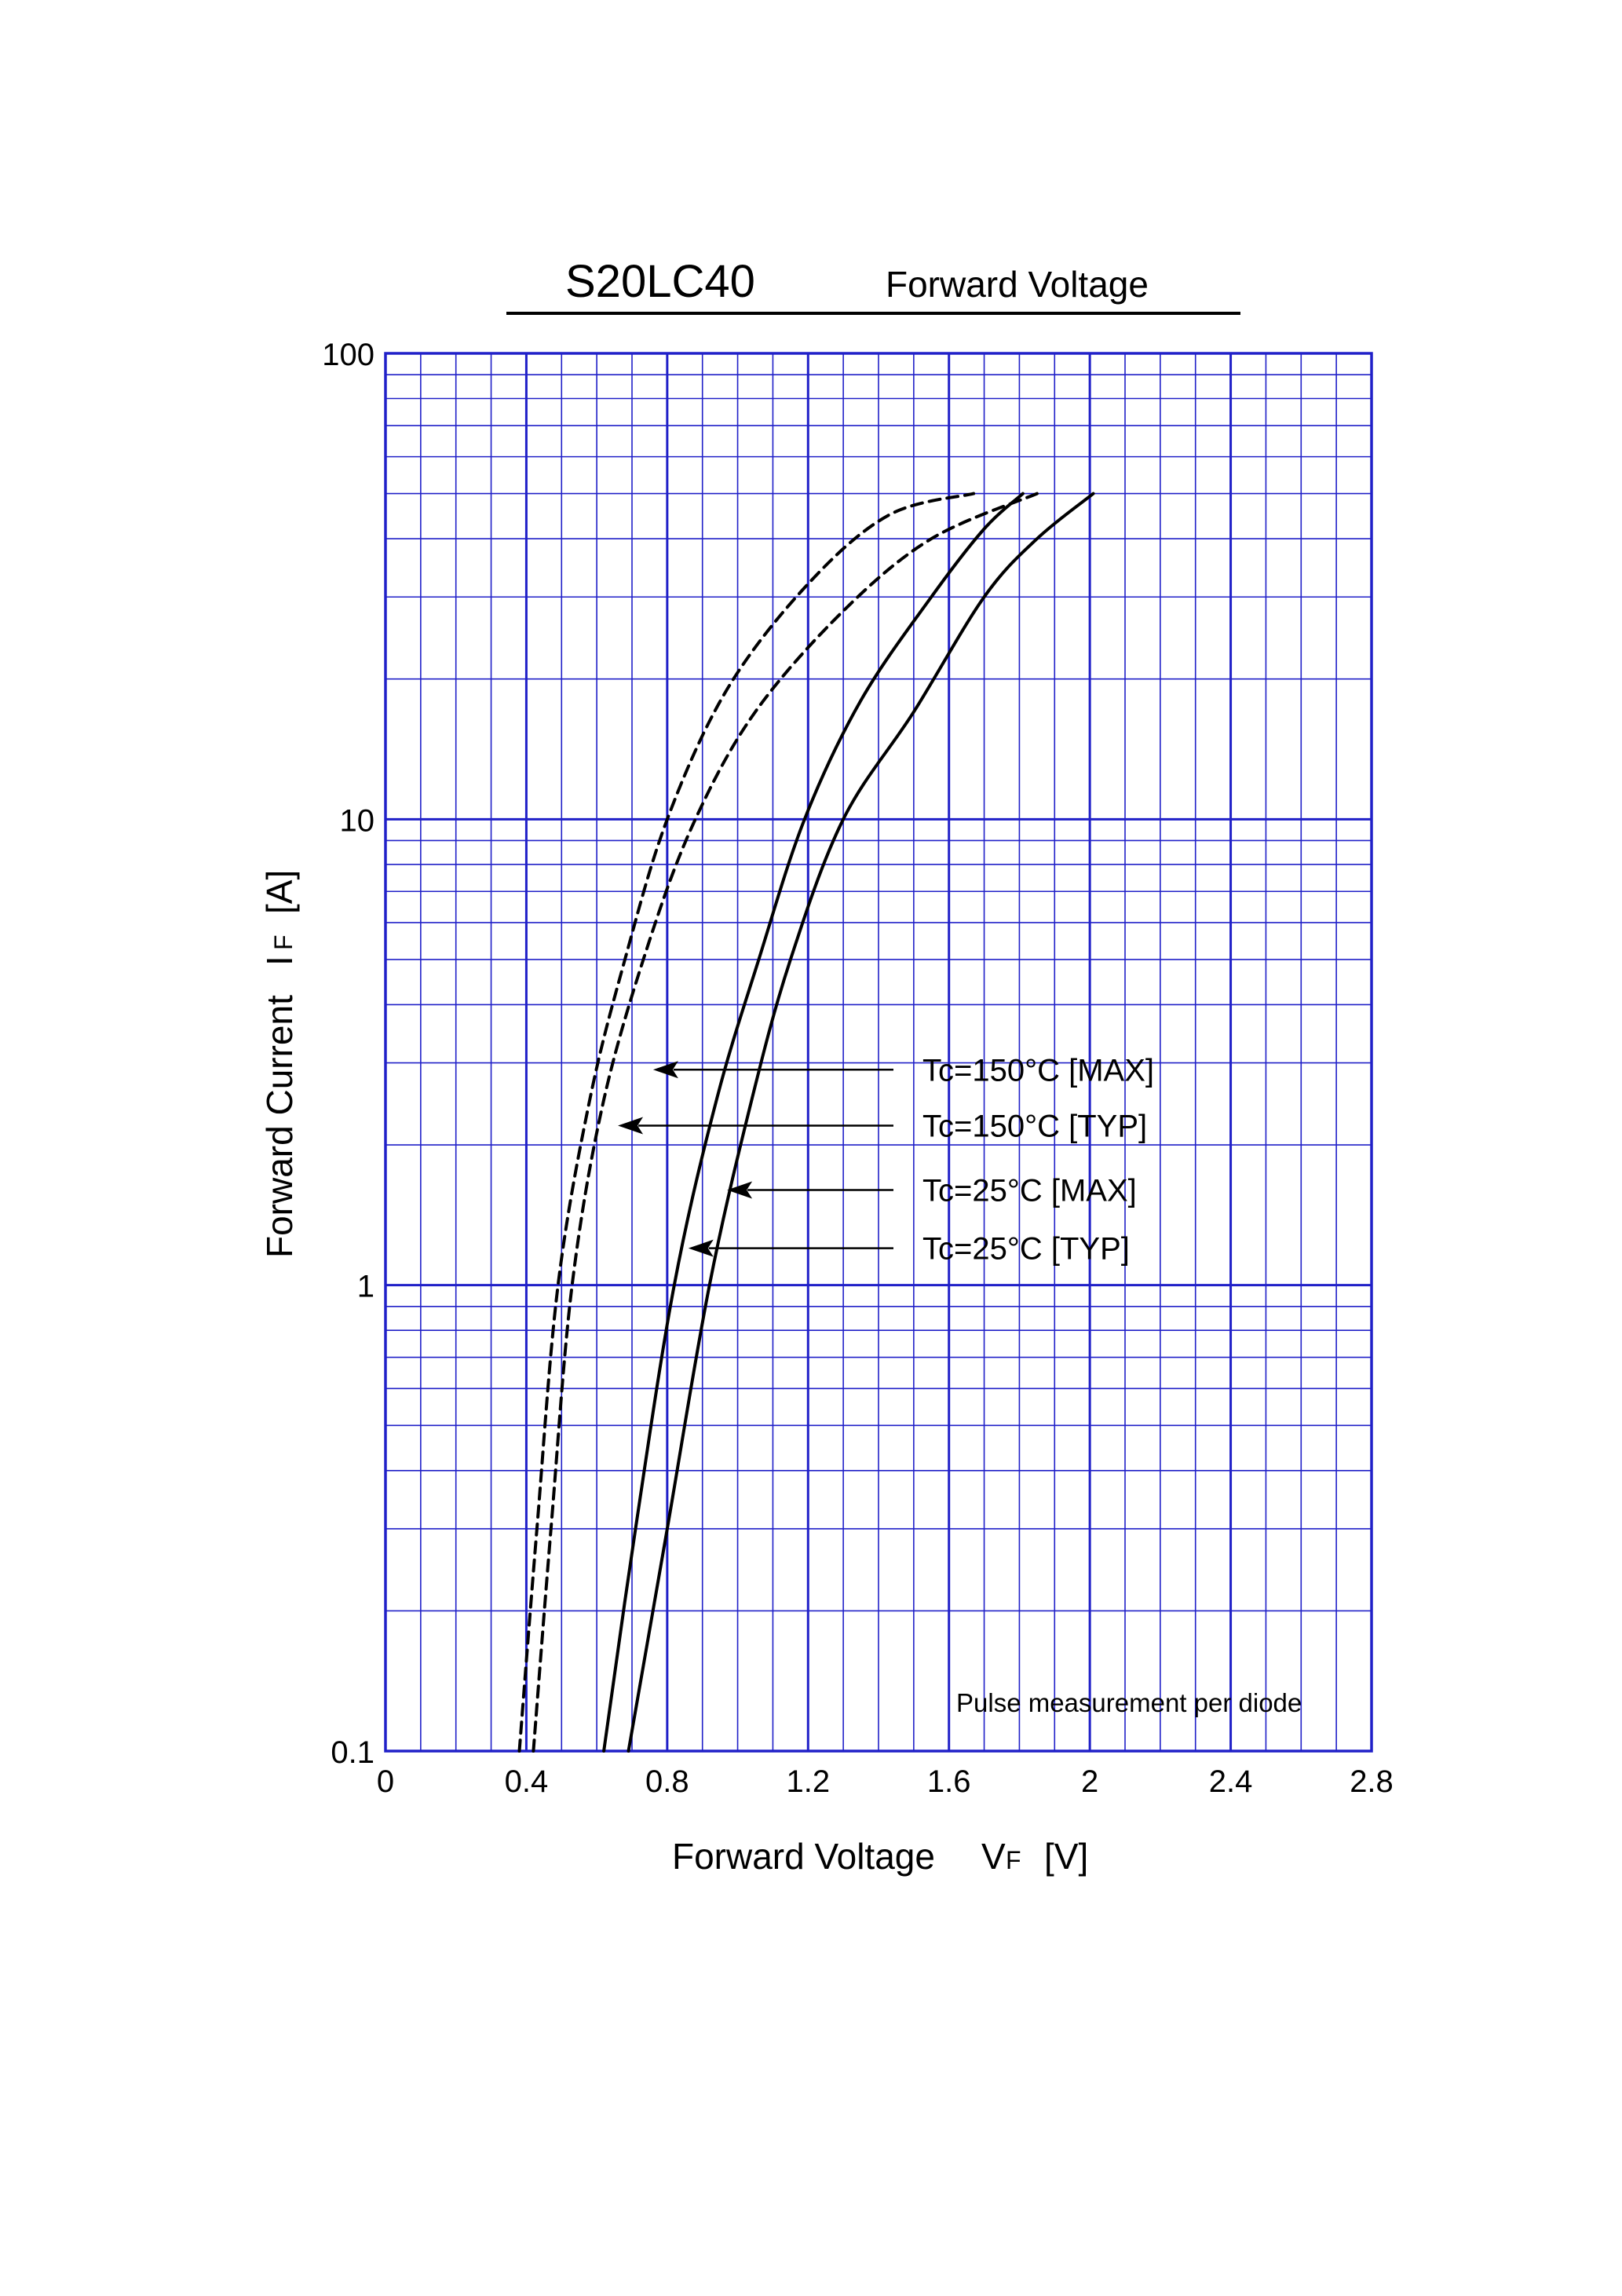  Describe the element at coordinates (1034, 1126) in the screenshot. I see `legend-label-tc-150-c-typ: Tc=150°C [TYP]` at that location.